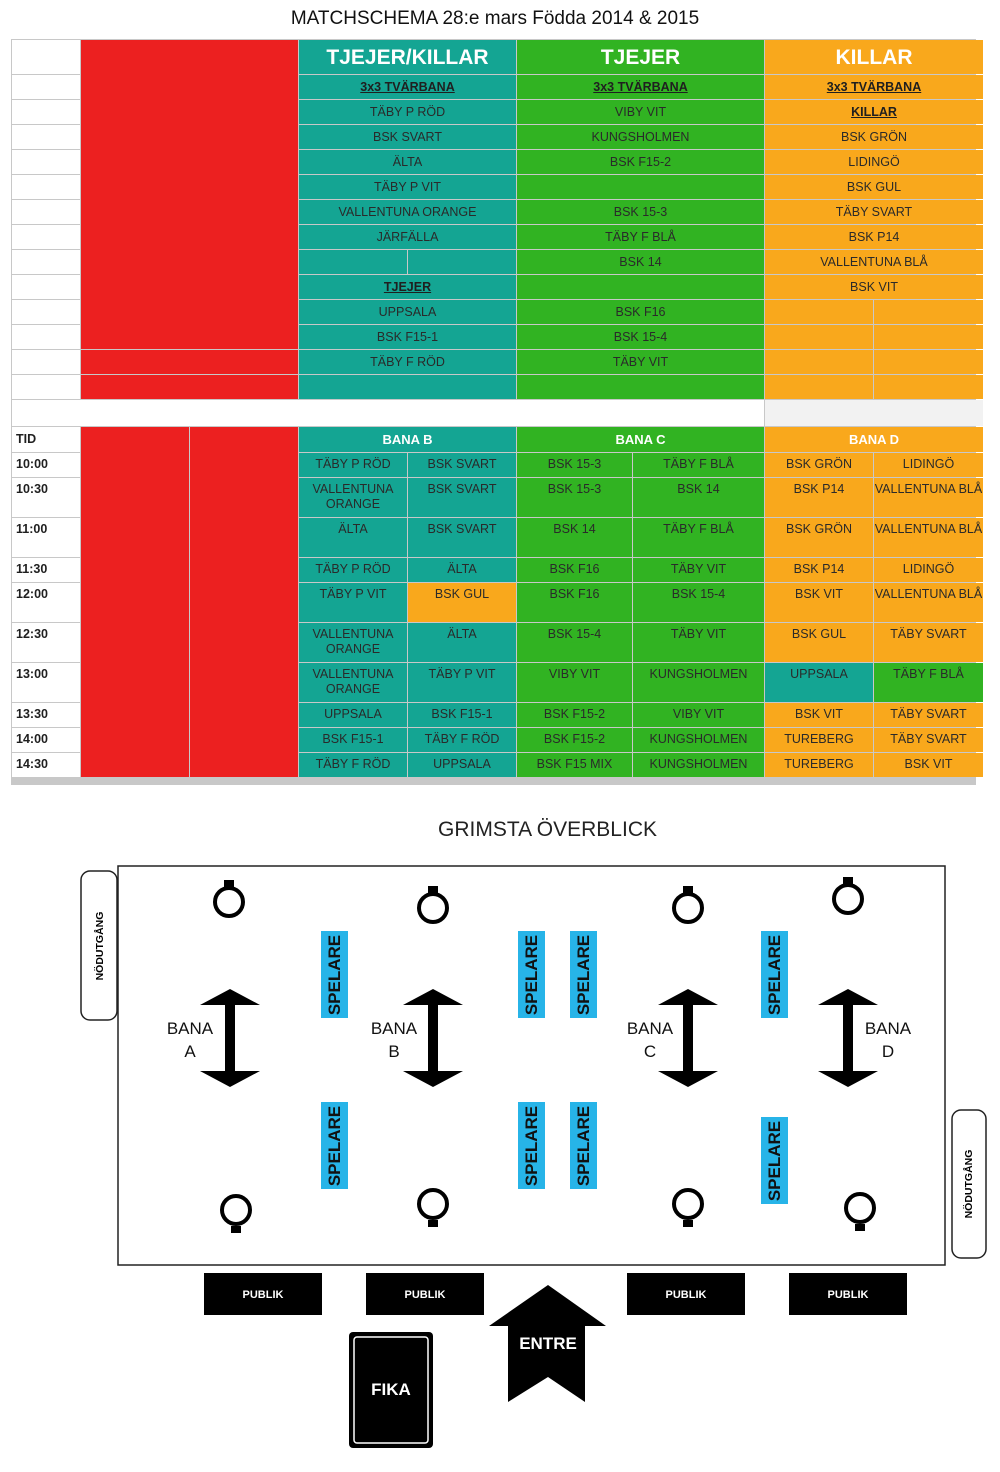  I want to click on time-slot: 12:00, so click(46, 602).